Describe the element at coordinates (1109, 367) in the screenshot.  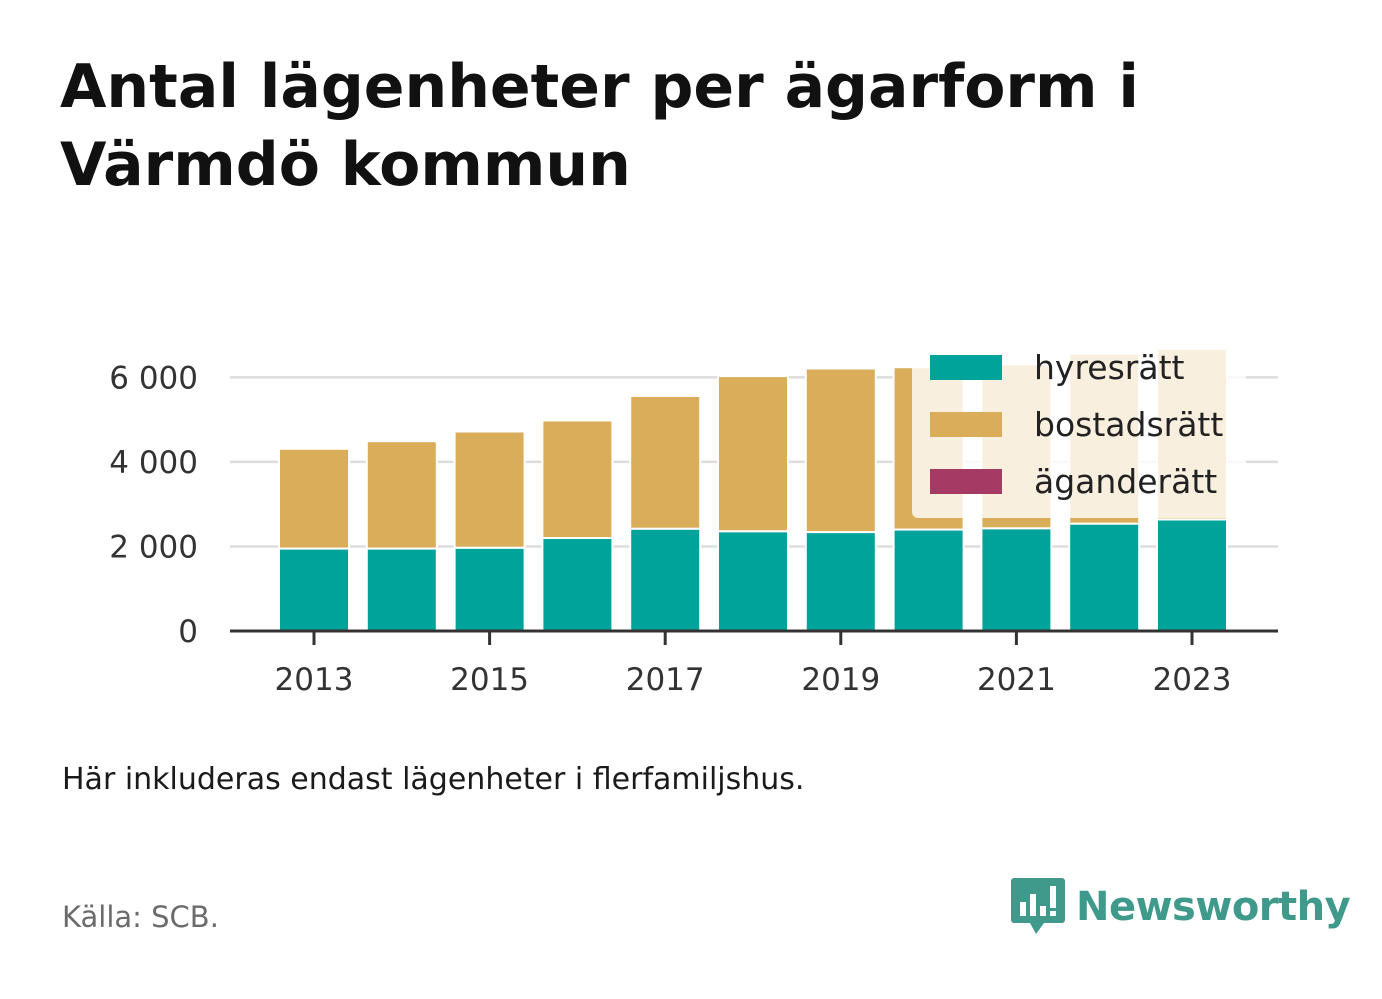
I see `legend-label: hyresrätt` at that location.